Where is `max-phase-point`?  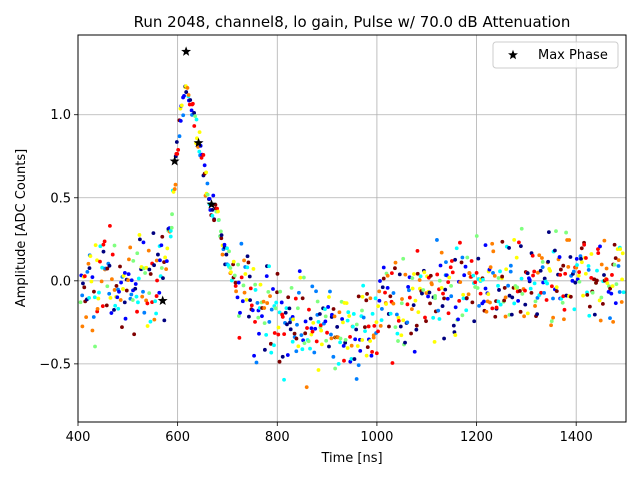
max-phase-point is located at coordinates (198, 142).